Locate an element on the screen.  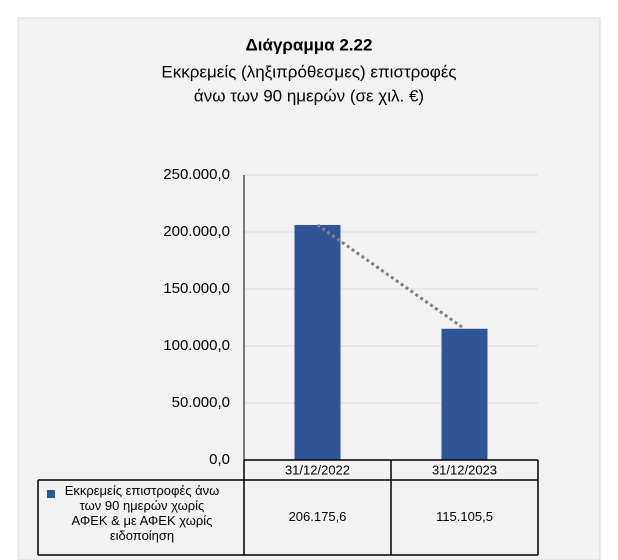
x-tick-label: 31/12/2022 is located at coordinates (317, 469).